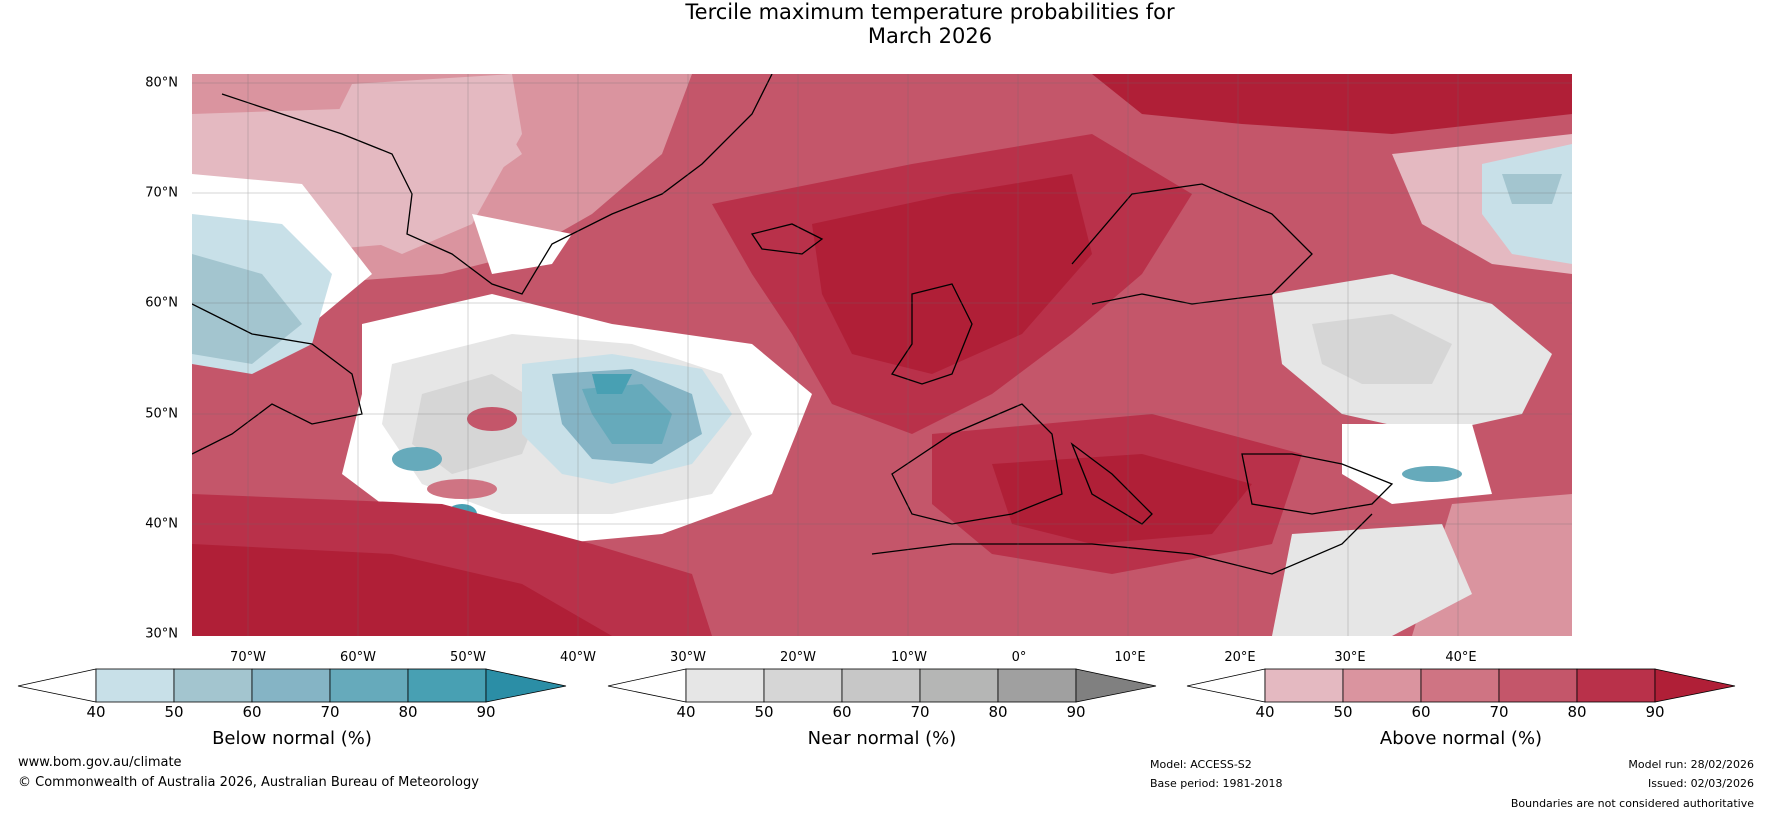 The width and height of the screenshot is (1770, 816). What do you see at coordinates (1417, 464) in the screenshot?
I see `region-white-east` at bounding box center [1417, 464].